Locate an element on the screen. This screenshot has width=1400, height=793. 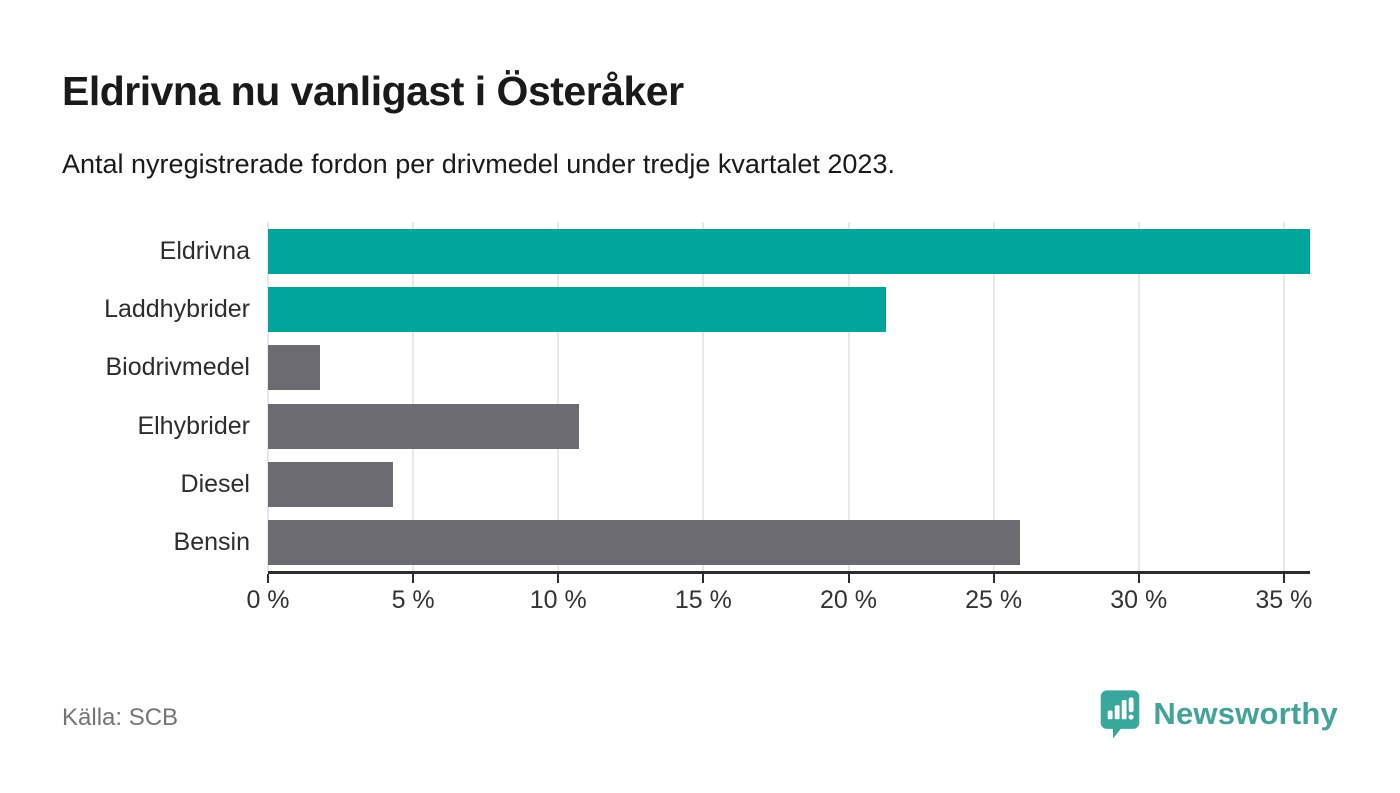
axis-tick-label: 10 % is located at coordinates (558, 600).